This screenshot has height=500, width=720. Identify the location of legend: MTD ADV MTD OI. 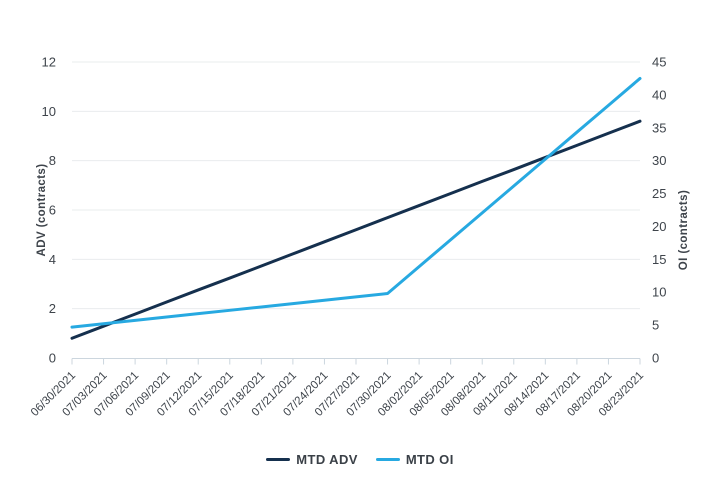
(360, 459).